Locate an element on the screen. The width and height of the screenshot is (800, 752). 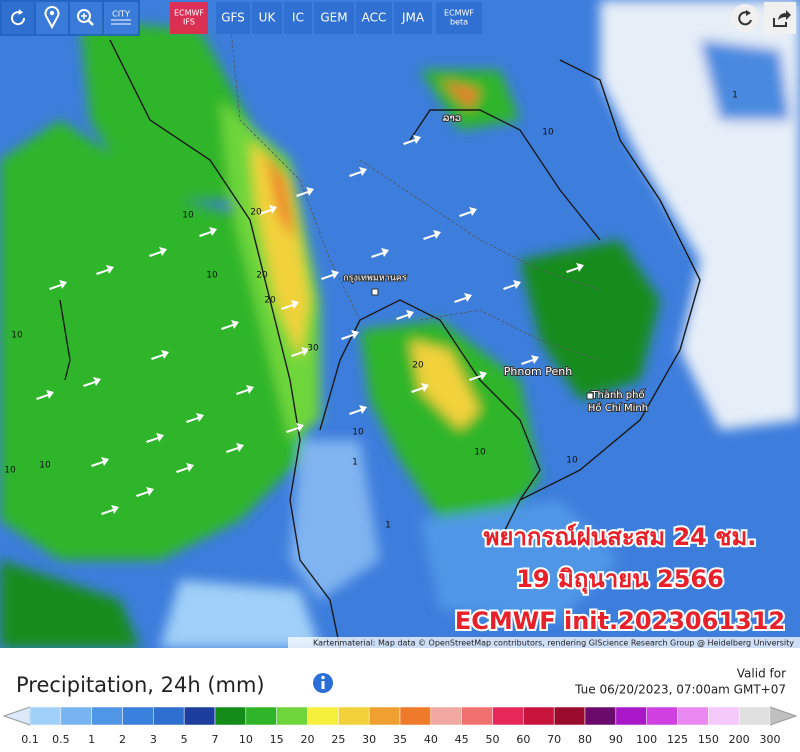
city-label: Thành phố is located at coordinates (617, 395).